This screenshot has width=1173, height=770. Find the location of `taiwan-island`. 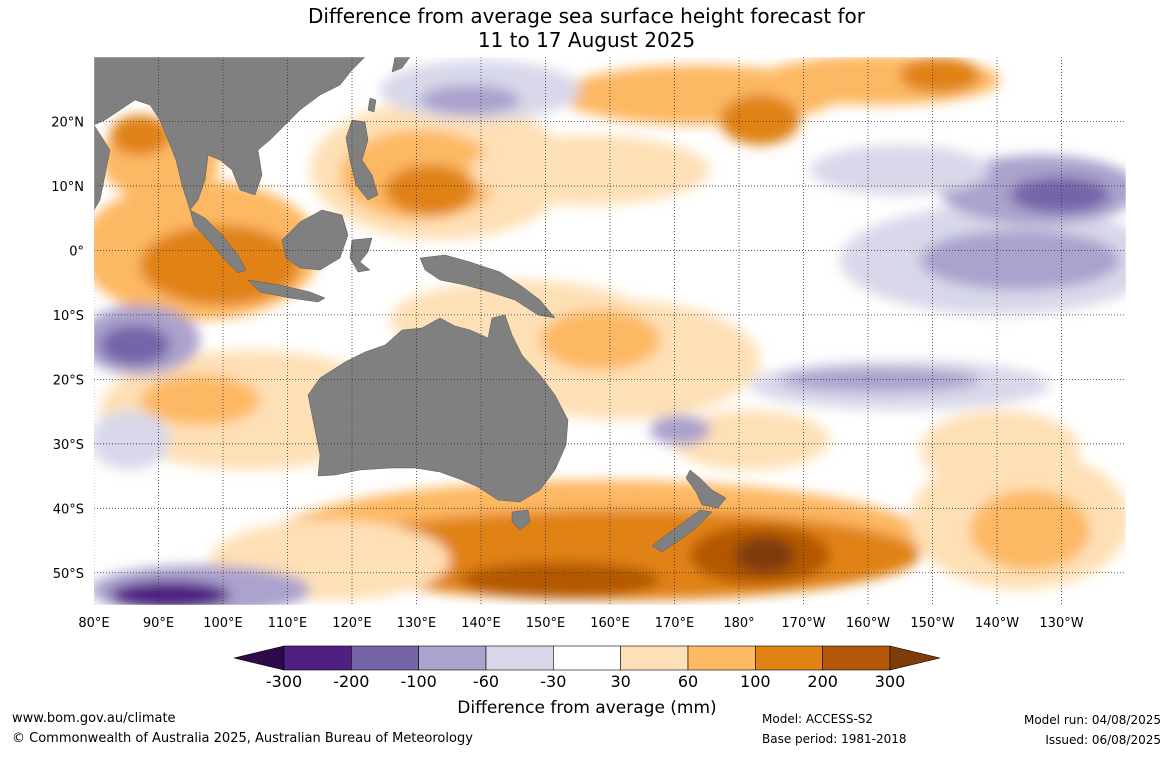

taiwan-island is located at coordinates (372, 105).